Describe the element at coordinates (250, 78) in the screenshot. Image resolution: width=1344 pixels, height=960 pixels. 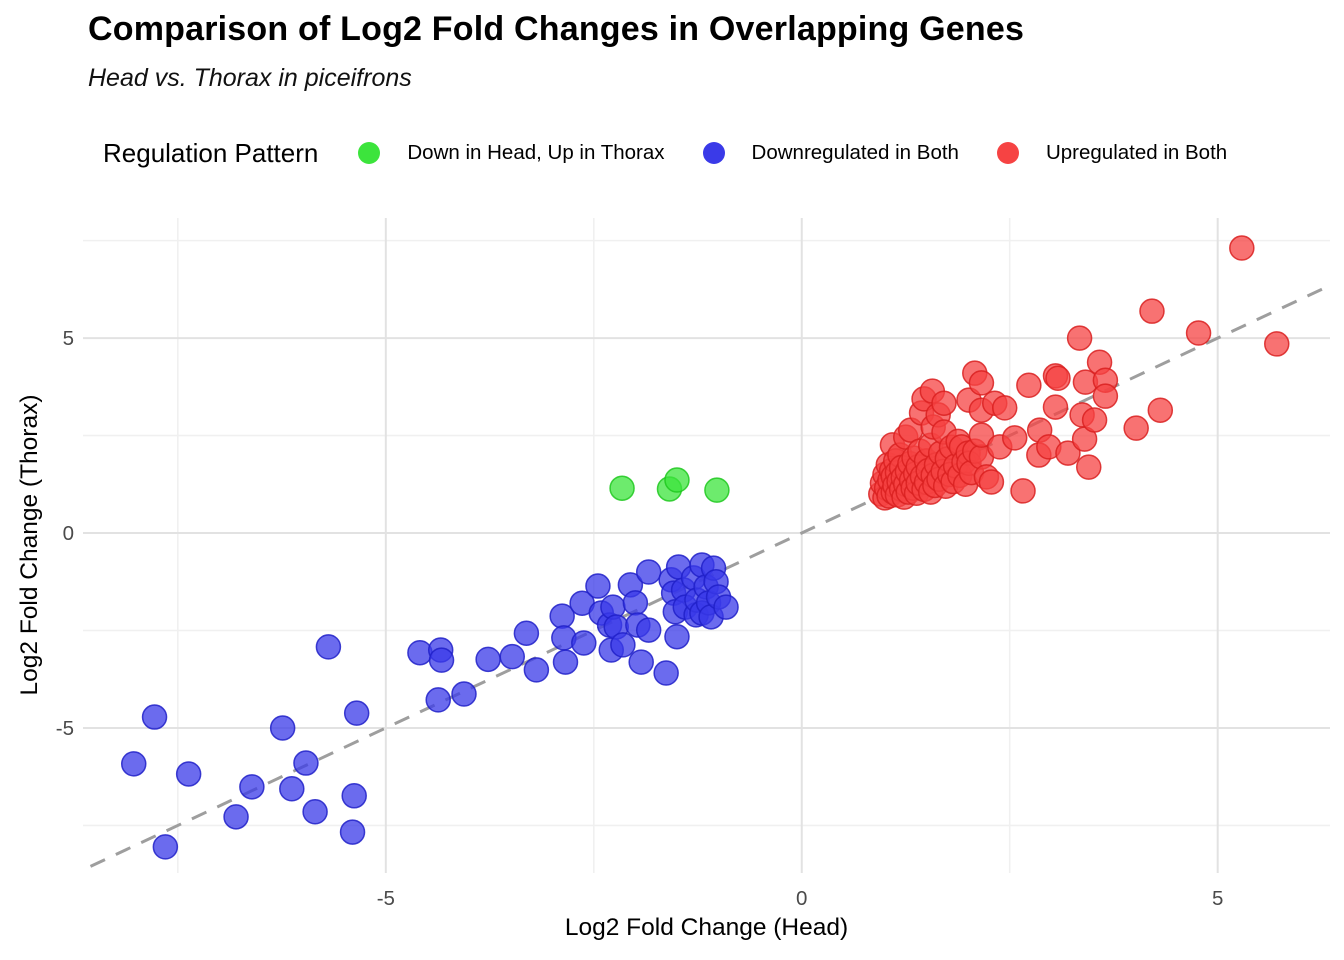
I see `chart-subtitle: Head vs. Thorax in piceifrons` at that location.